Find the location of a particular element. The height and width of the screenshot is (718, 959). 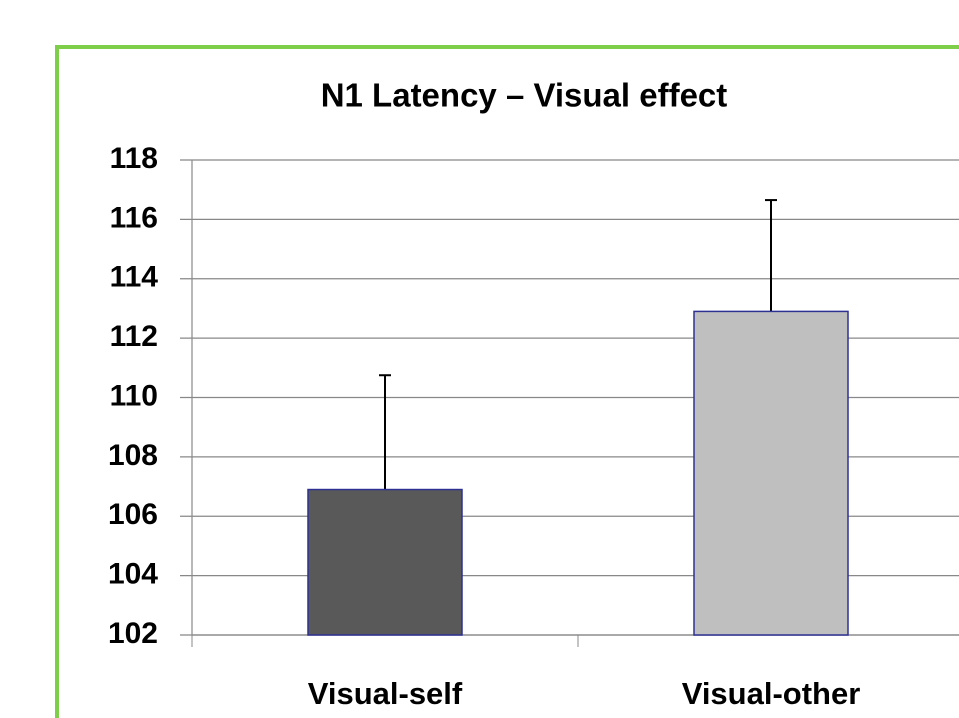

y-tick-label: 118 is located at coordinates (134, 158).